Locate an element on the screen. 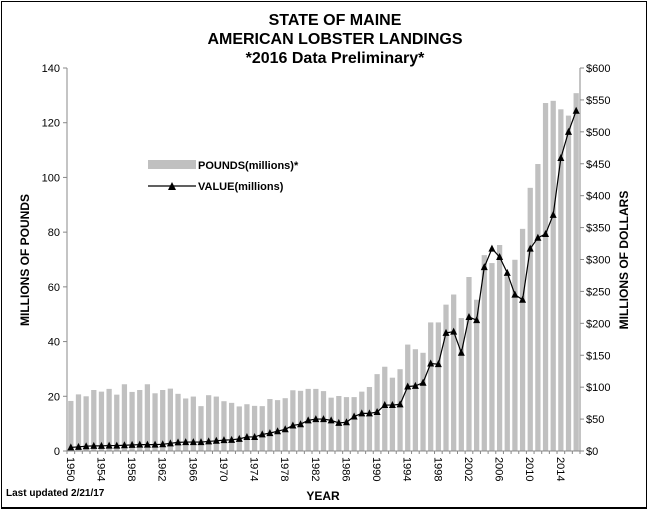 The height and width of the screenshot is (512, 650). value-marker-2013 is located at coordinates (553, 214).